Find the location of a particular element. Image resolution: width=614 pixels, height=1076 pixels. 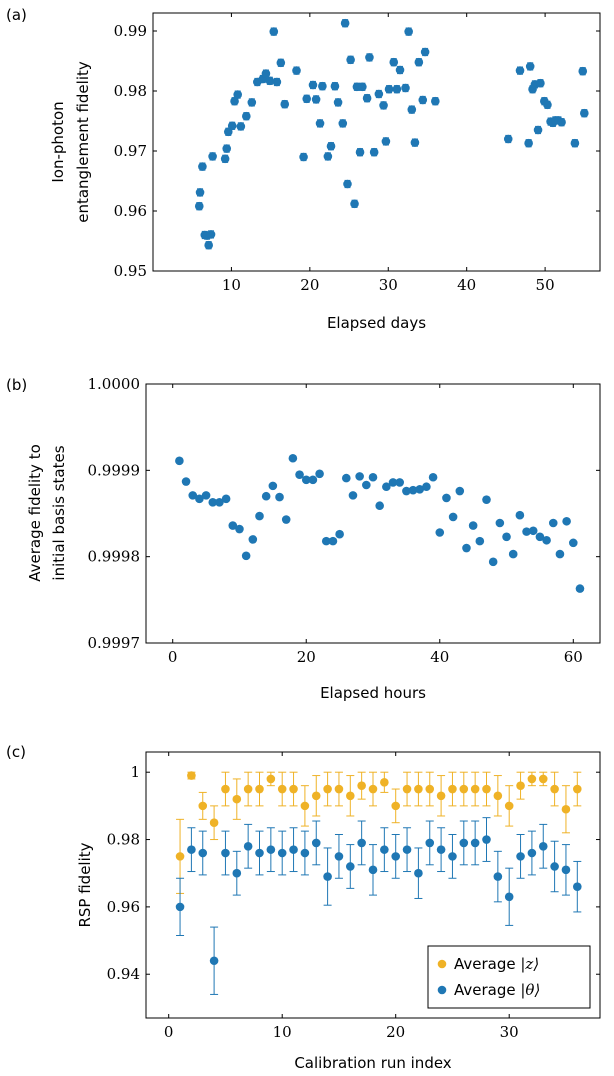

panel-label: (c) is located at coordinates (16, 752).